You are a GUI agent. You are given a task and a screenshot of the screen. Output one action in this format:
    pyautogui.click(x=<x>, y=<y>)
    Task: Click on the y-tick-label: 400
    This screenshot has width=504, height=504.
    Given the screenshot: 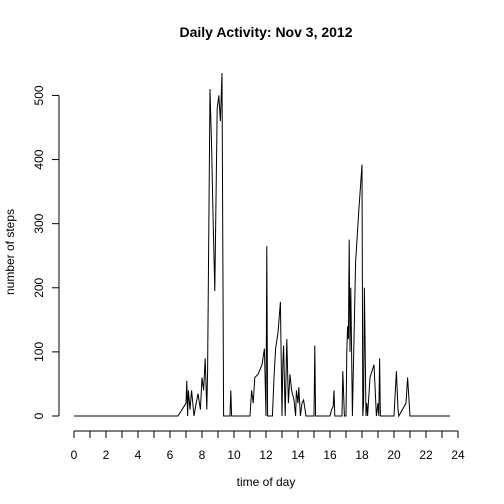 What is the action you would take?
    pyautogui.click(x=39, y=159)
    